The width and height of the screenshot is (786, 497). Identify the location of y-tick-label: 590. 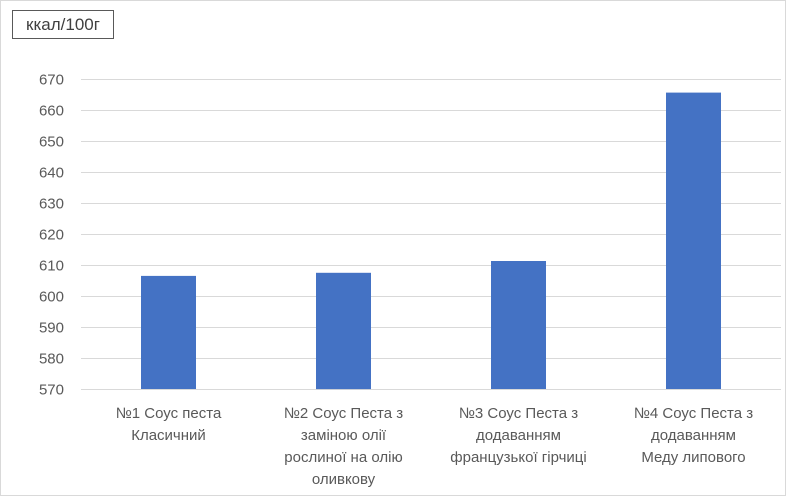
(51, 328).